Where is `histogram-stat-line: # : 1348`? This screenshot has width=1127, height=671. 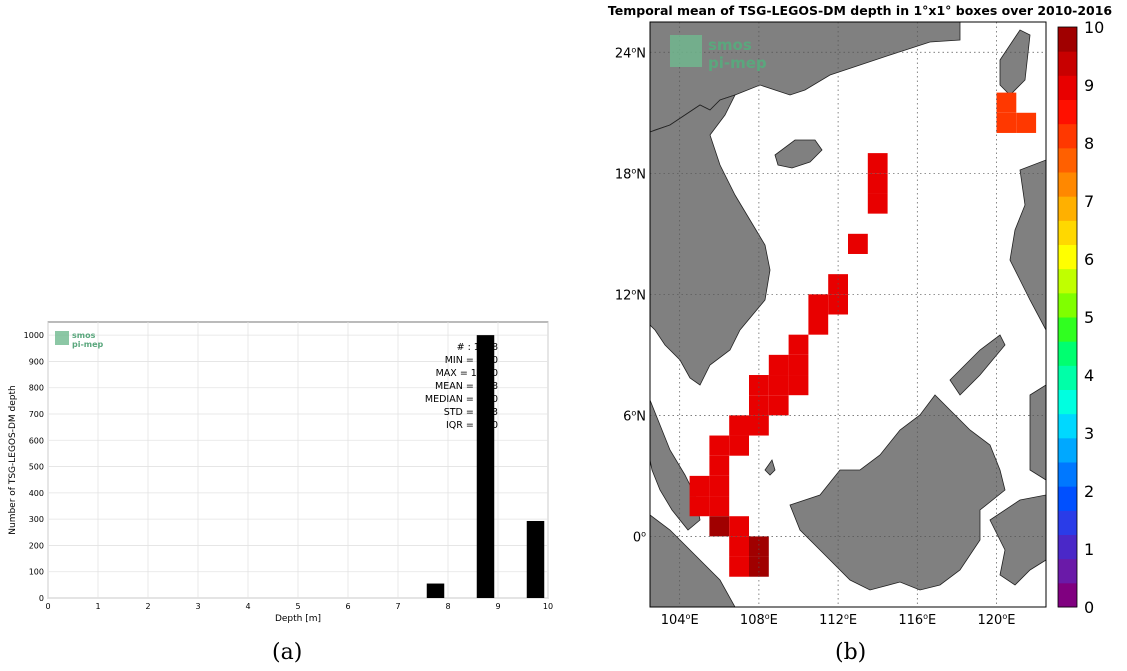 histogram-stat-line: # : 1348 is located at coordinates (477, 347).